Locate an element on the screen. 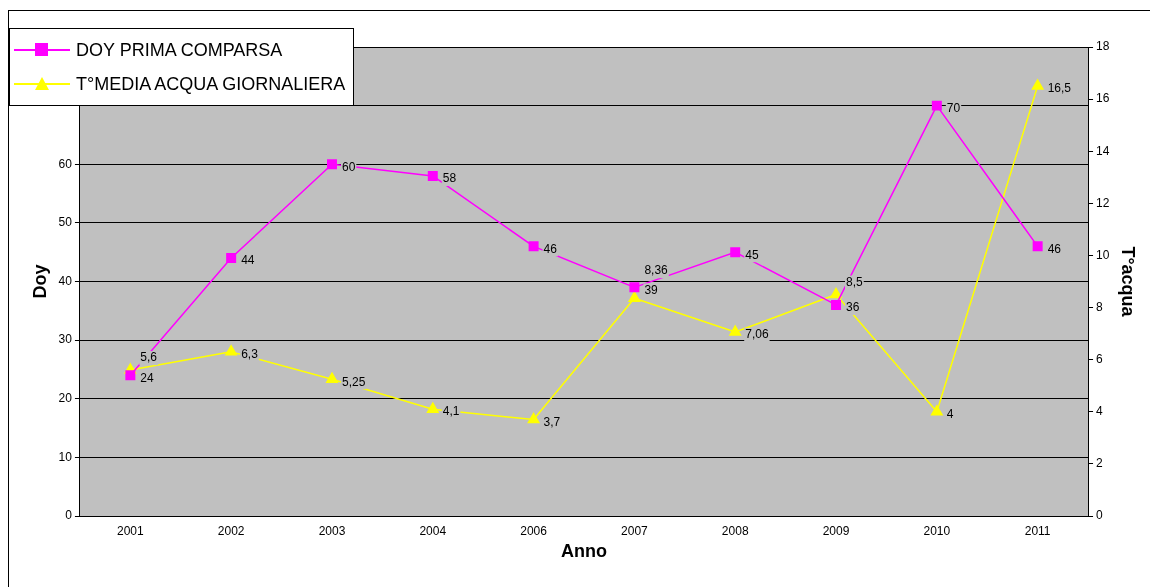 This screenshot has height=587, width=1150. legend-label: DOY PRIMA COMPARSA is located at coordinates (179, 50).